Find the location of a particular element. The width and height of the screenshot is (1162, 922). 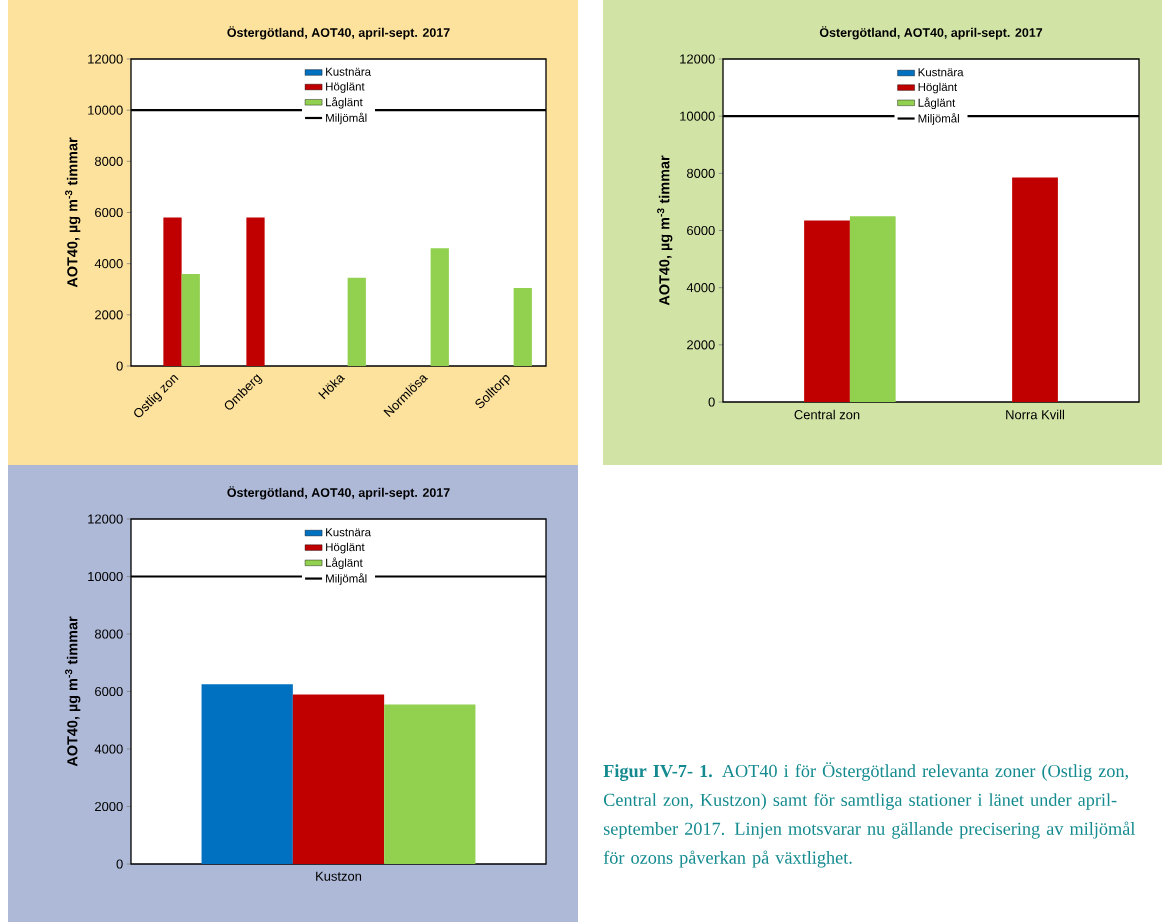

text: Figur IV-7- 1. AOT40 i för Östergötland relevanta zoner (Ostlig zon, Central zon, Kustzon) samt för samtliga stationer i länet under april-september 2017. Linjen motsvarar nu gällande precisering av miljömål för ozons påverkan på växtlighet. is located at coordinates (869, 815).